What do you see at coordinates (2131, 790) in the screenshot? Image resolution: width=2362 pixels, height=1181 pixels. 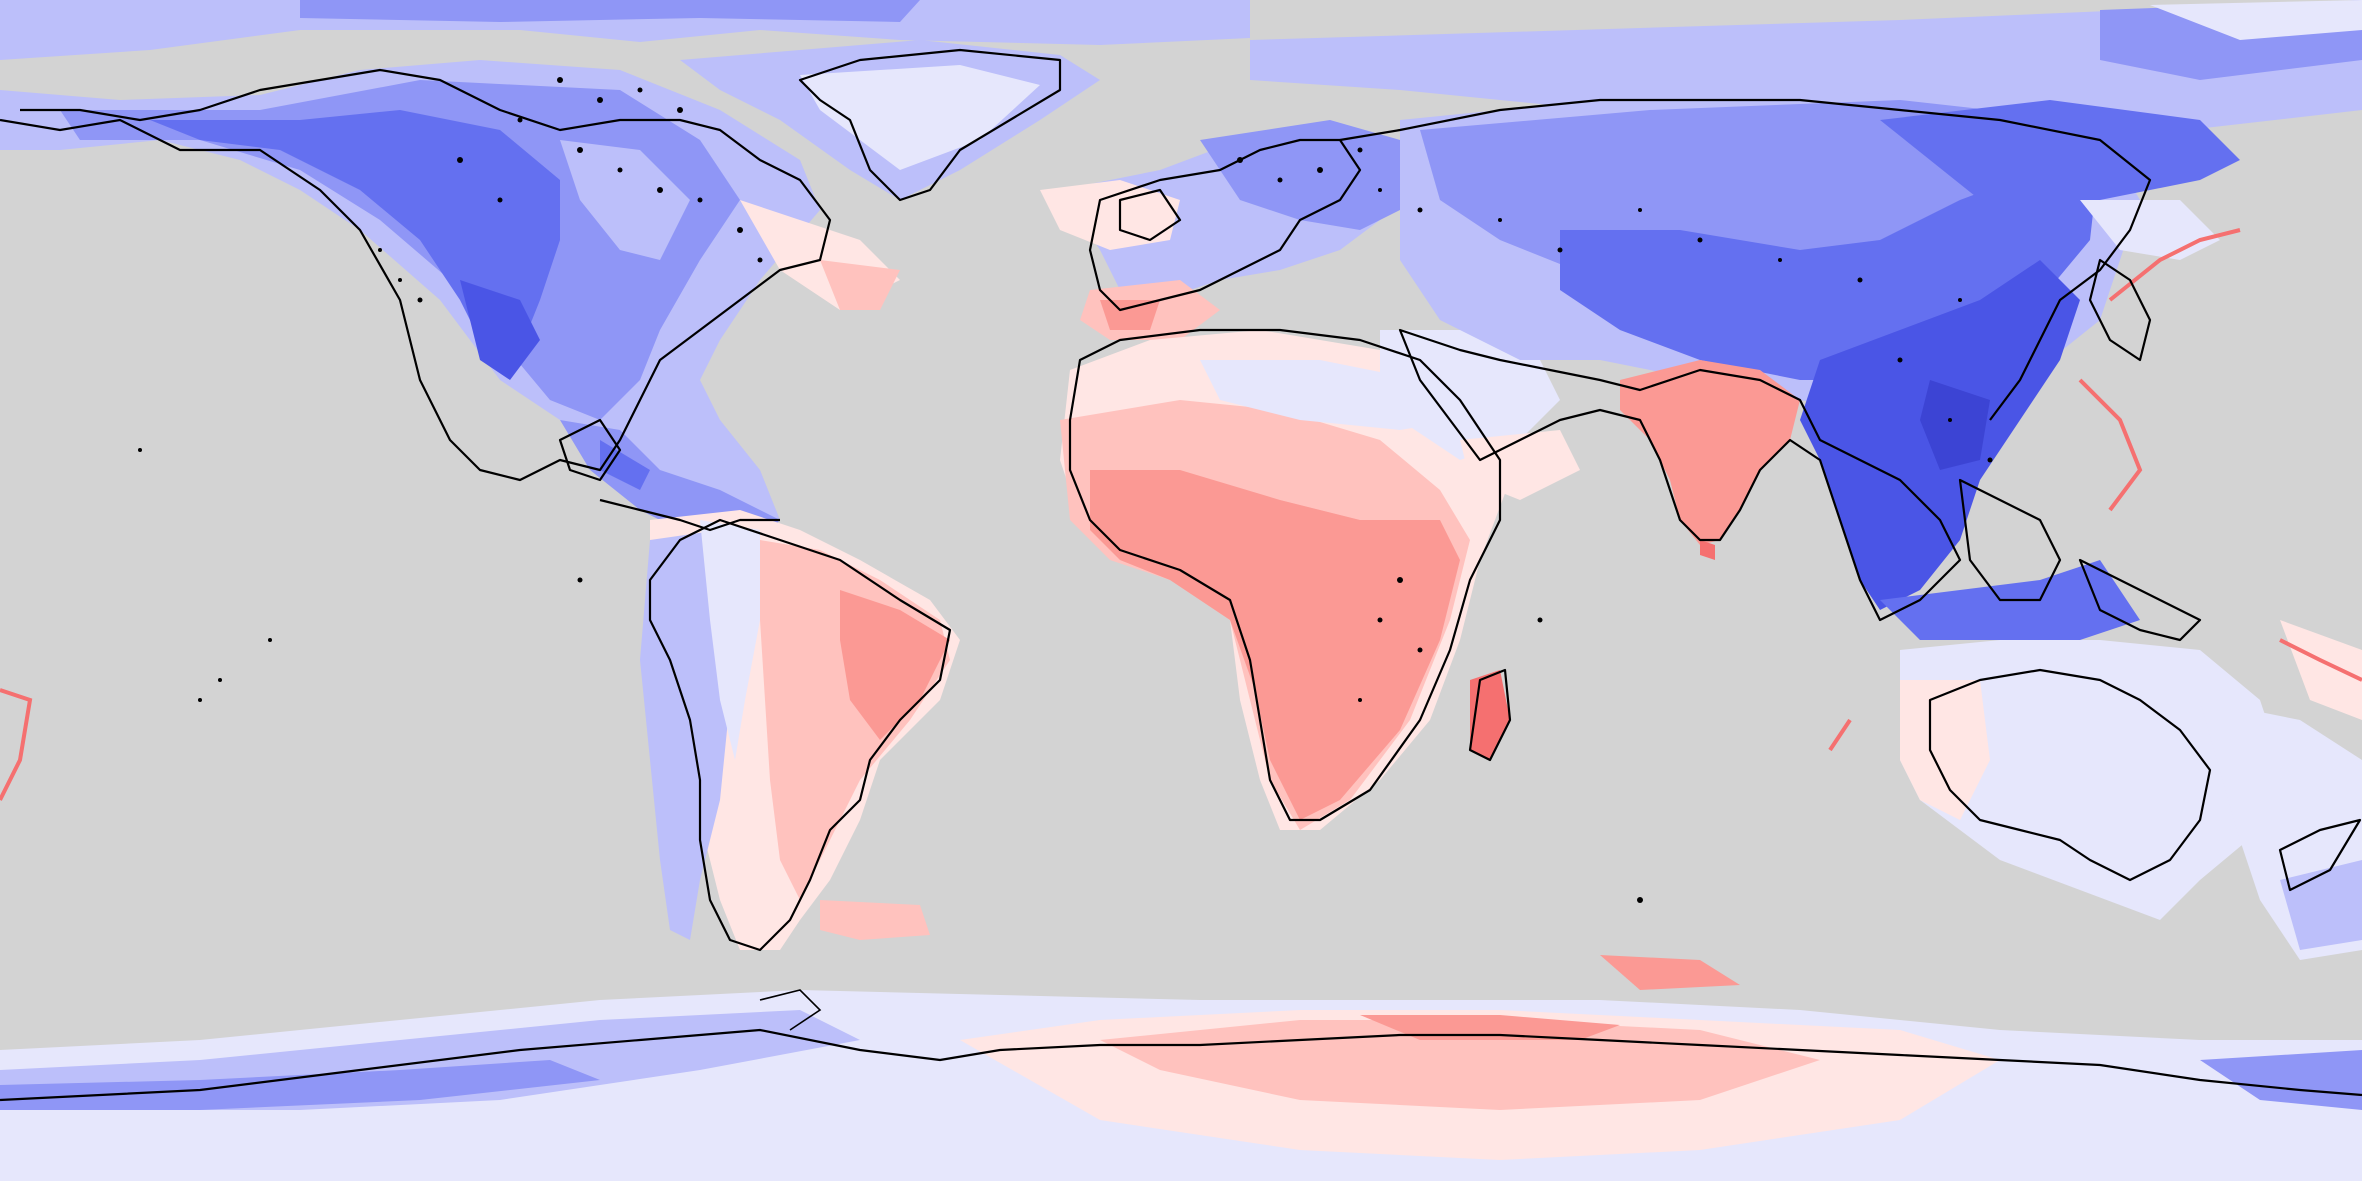 I see `australia-region` at bounding box center [2131, 790].